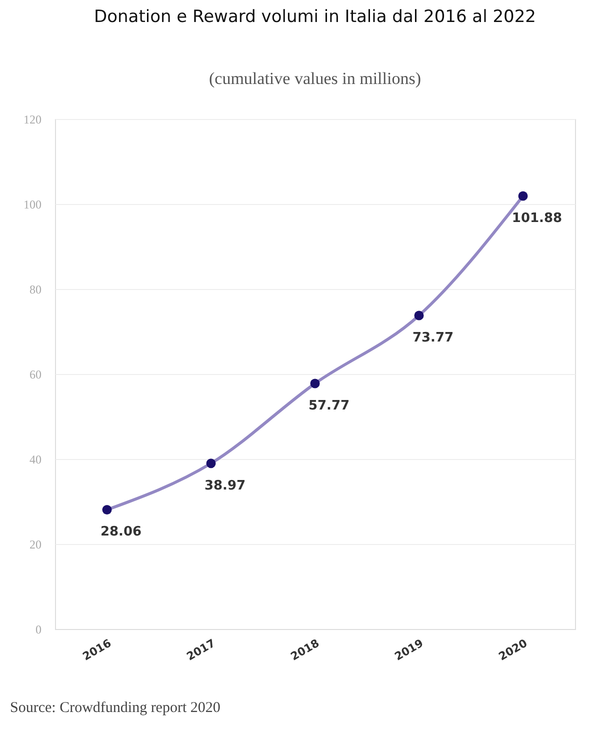 This screenshot has width=604, height=754. What do you see at coordinates (433, 338) in the screenshot?
I see `data-label: 73.77` at bounding box center [433, 338].